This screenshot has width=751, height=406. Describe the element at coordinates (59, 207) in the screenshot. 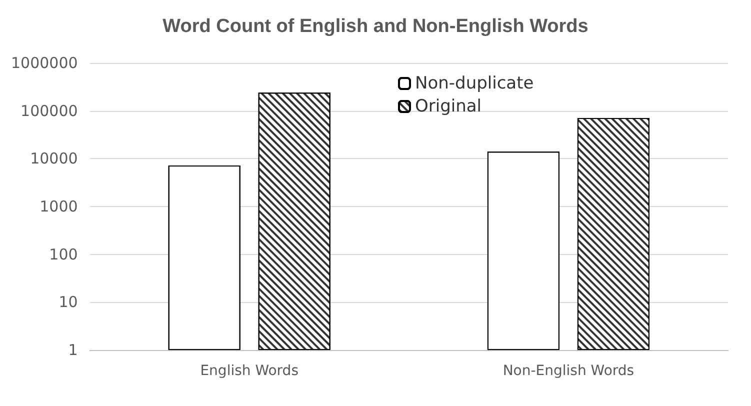

I see `y-tick-label: 1000` at that location.